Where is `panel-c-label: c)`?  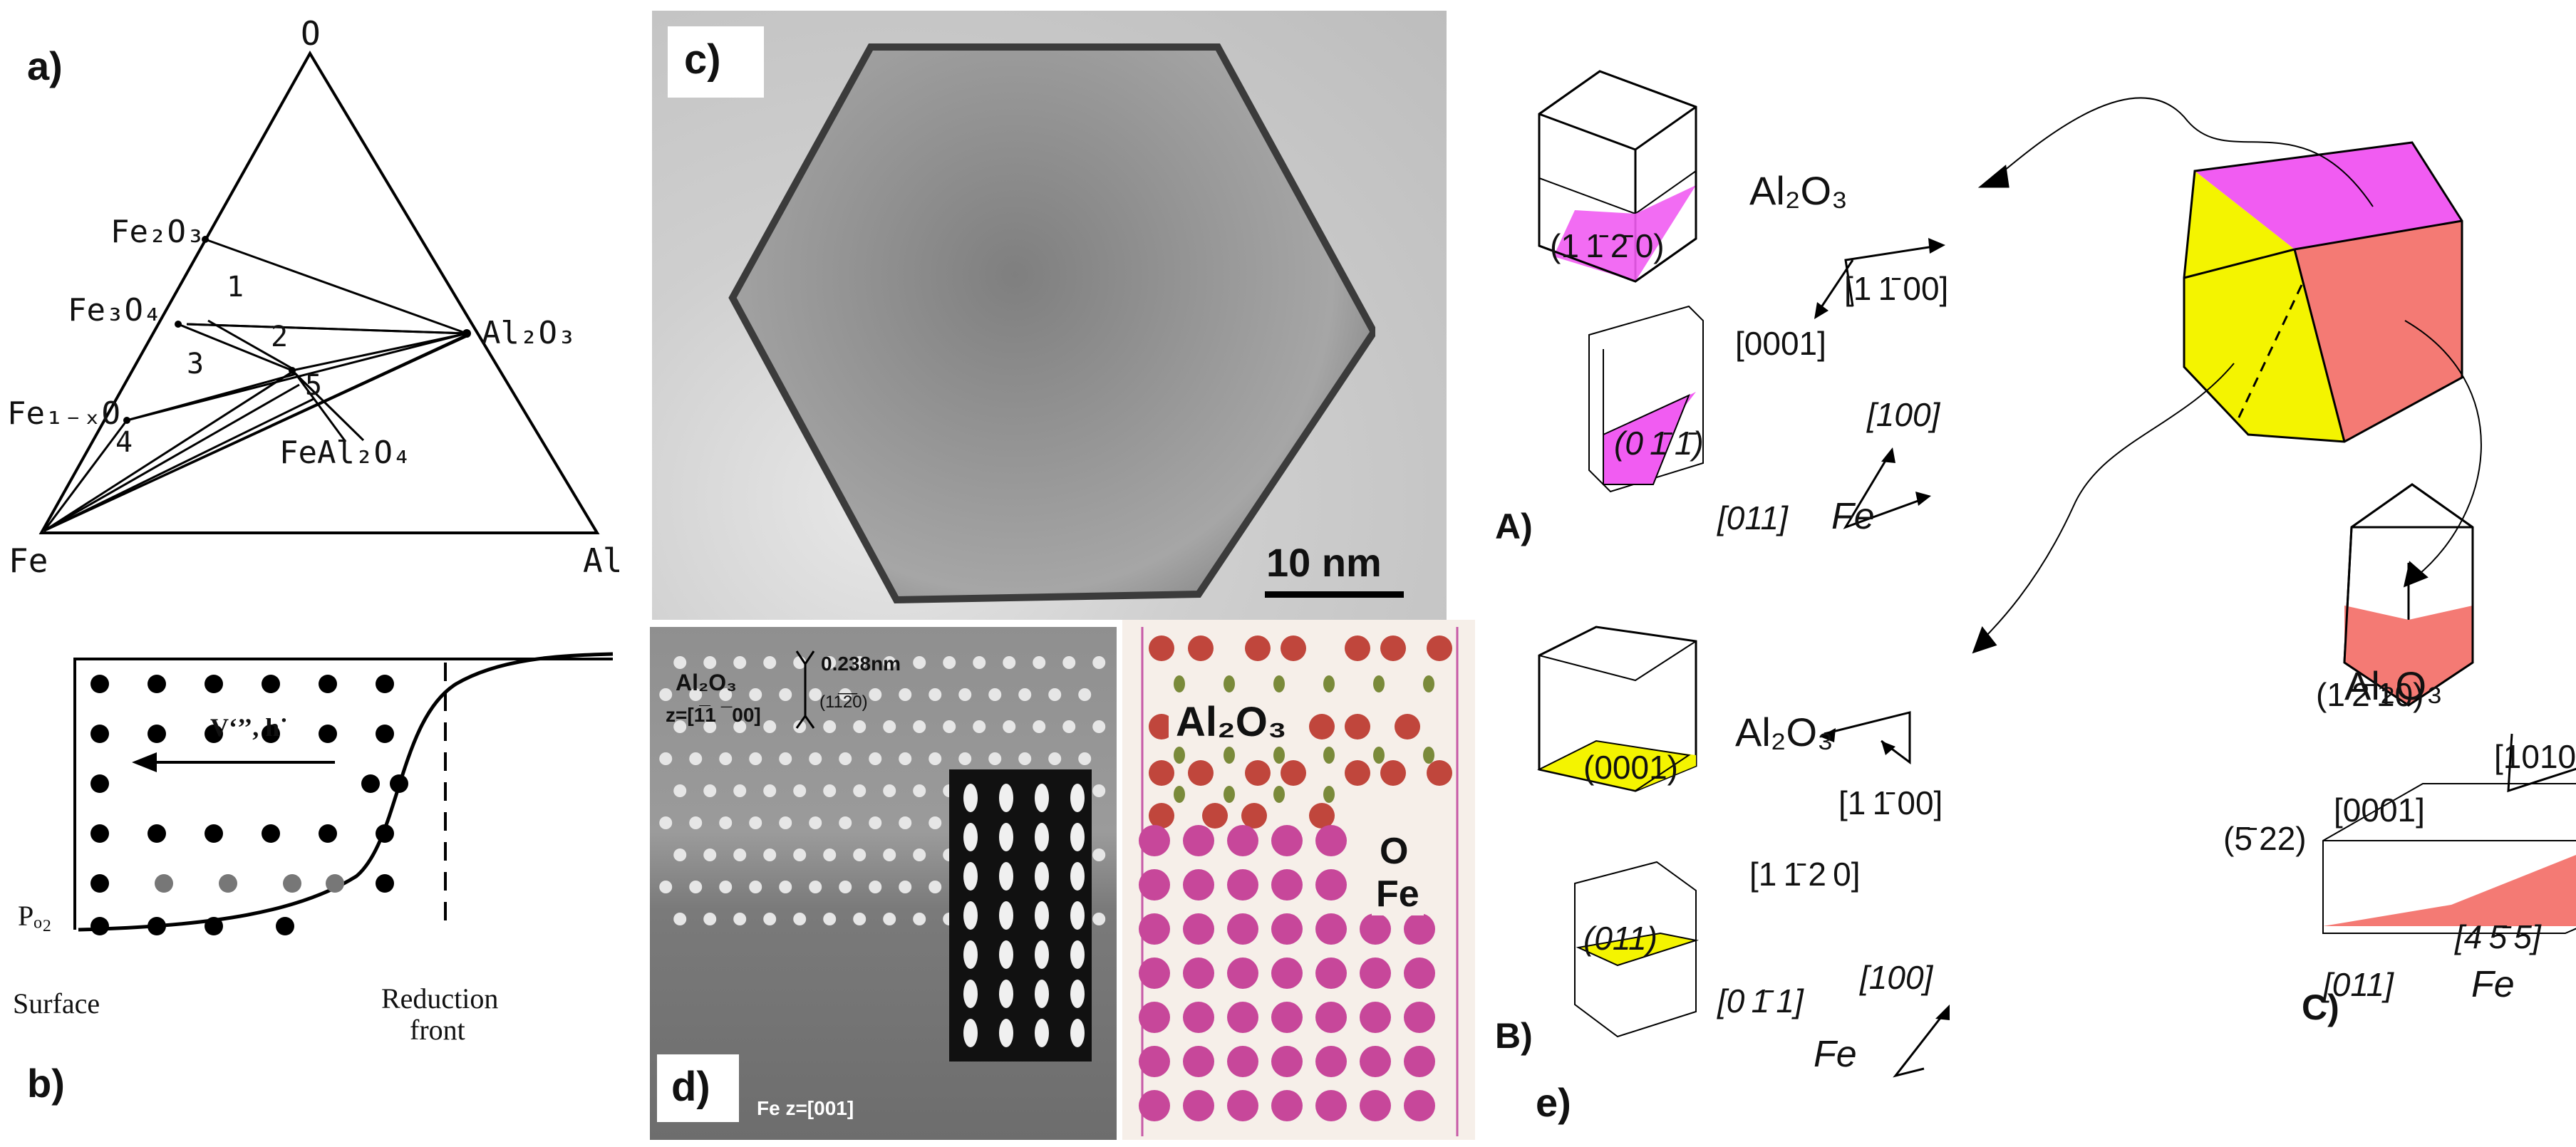
panel-c-label: c) is located at coordinates (702, 59).